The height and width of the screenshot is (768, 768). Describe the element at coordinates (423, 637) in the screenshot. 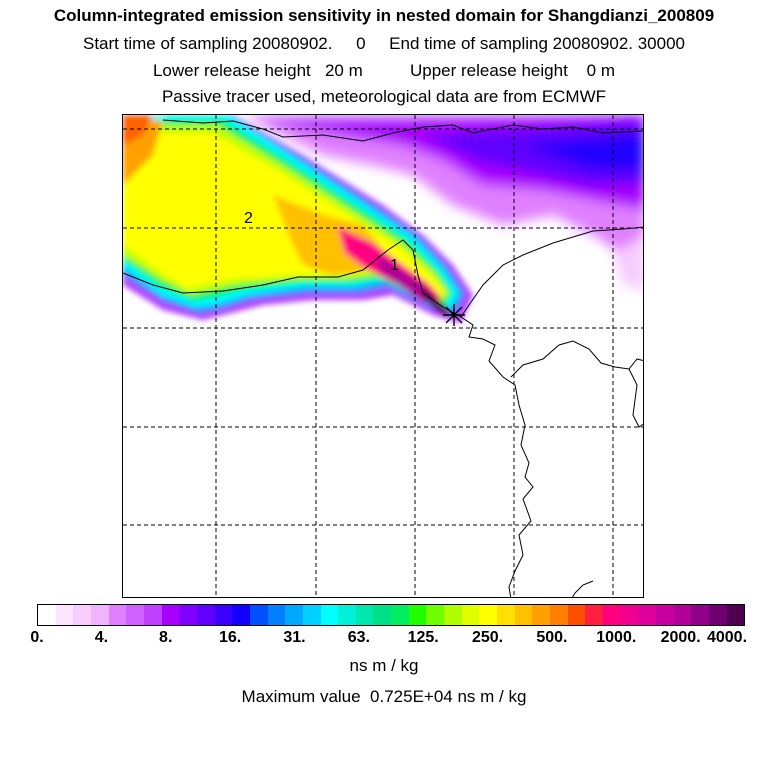

I see `colorbar-tick-label: 125.` at that location.